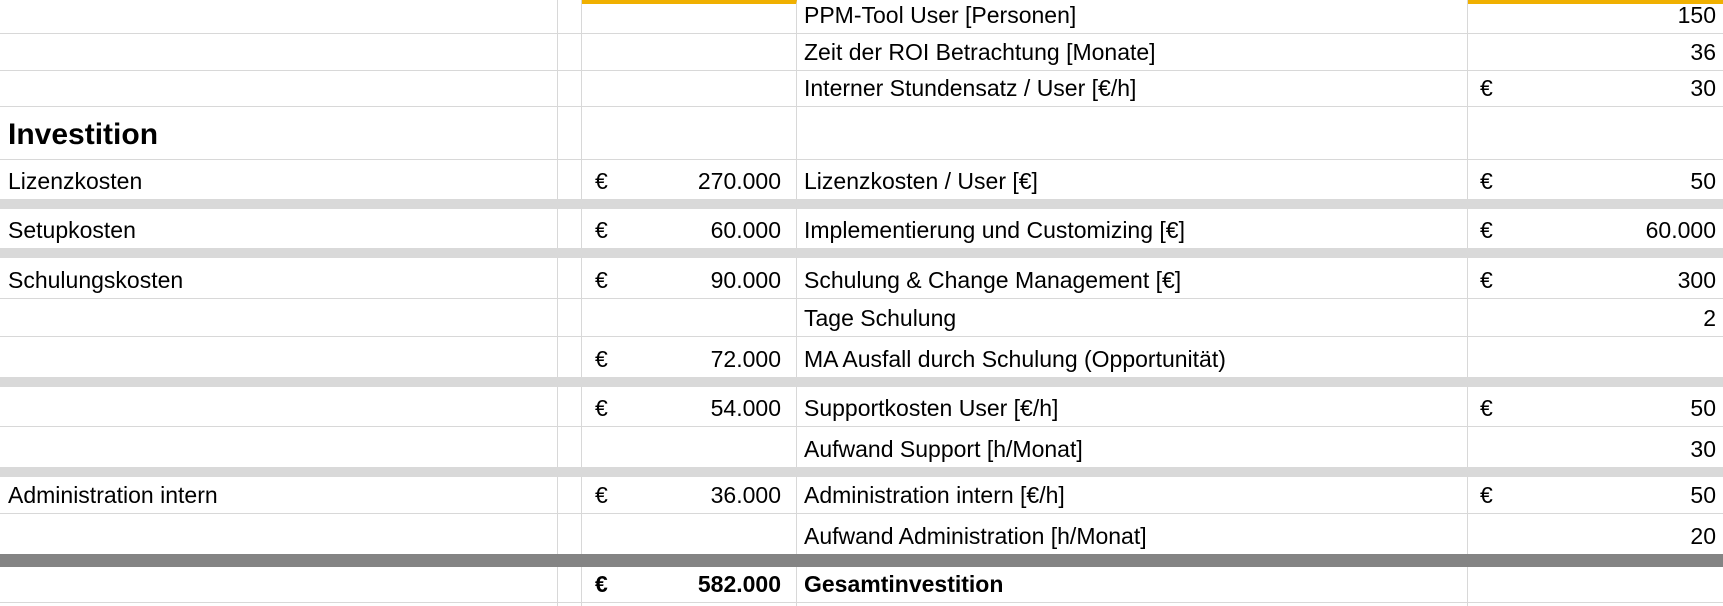 This screenshot has width=1723, height=606. I want to click on cell-description: Lizenzkosten / User [€], so click(1132, 179).